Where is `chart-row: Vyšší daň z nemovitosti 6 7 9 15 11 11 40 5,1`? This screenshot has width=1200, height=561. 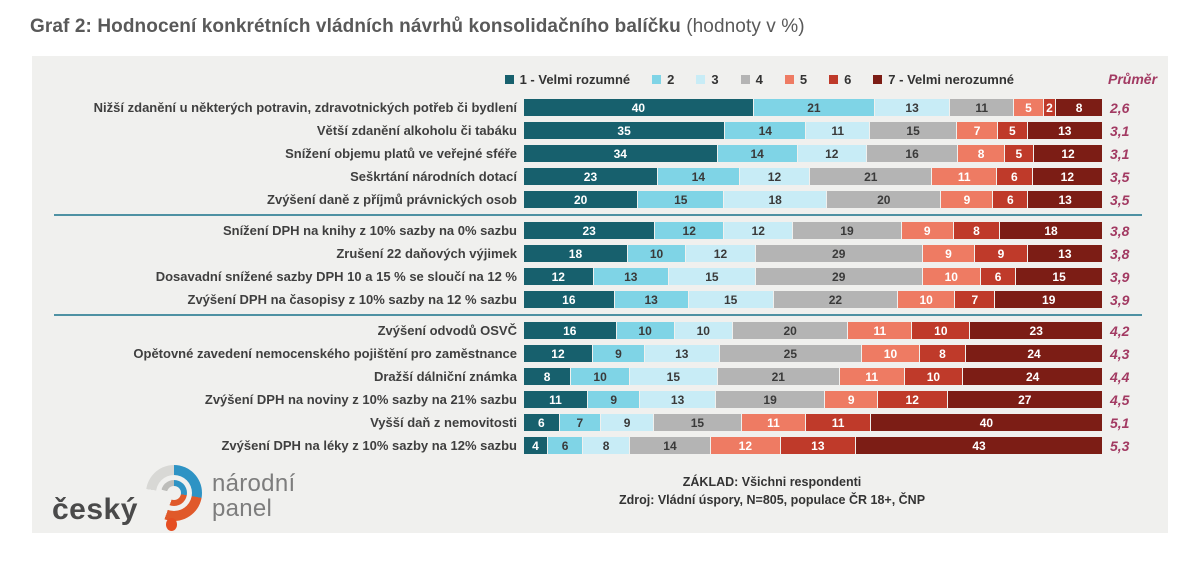 chart-row: Vyšší daň z nemovitosti 6 7 9 15 11 11 40 5,1 is located at coordinates (600, 422).